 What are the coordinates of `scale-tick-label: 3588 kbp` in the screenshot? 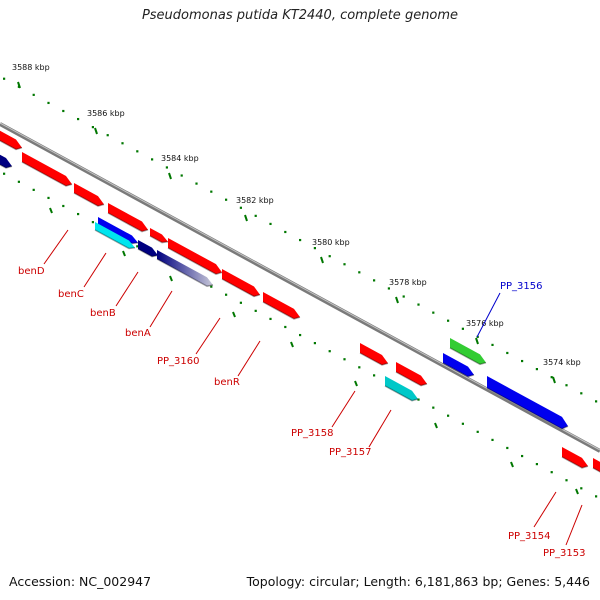 It's located at (31, 67).